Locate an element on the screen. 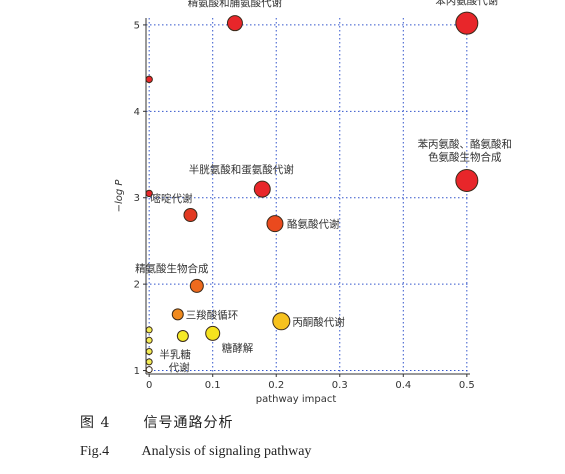 The width and height of the screenshot is (565, 474). x-tick-label: 0.4 is located at coordinates (403, 385).